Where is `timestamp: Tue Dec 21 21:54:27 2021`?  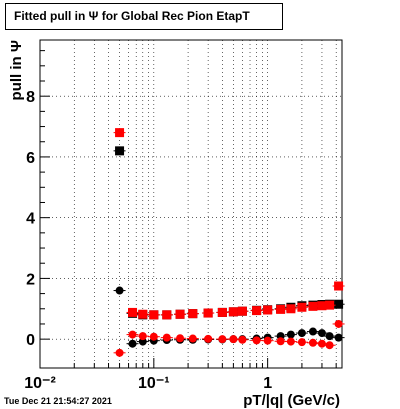
timestamp: Tue Dec 21 21:54:27 2021 is located at coordinates (58, 401).